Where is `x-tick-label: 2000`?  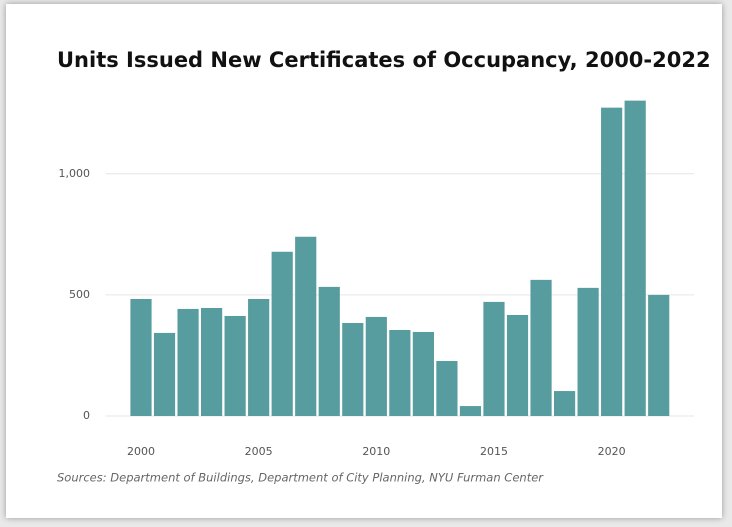 x-tick-label: 2000 is located at coordinates (141, 451).